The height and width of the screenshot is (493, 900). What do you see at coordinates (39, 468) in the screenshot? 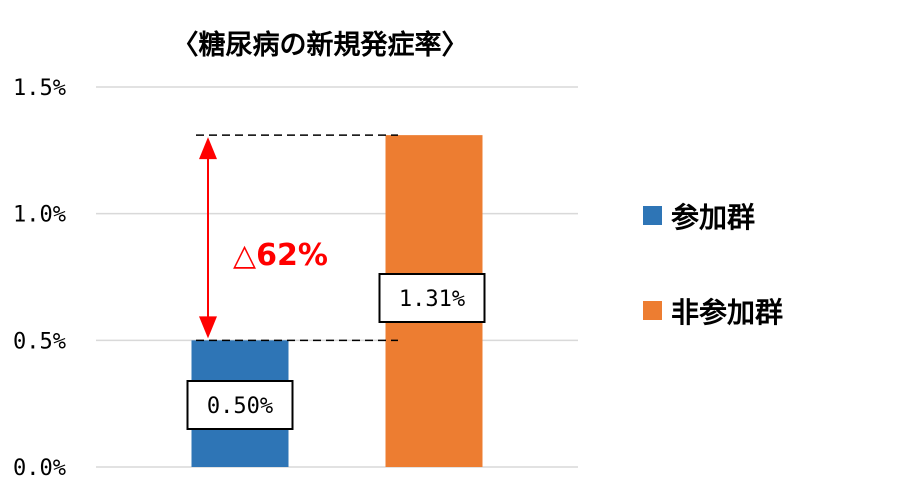
I see `y-tick-label: 0.0%` at bounding box center [39, 468].